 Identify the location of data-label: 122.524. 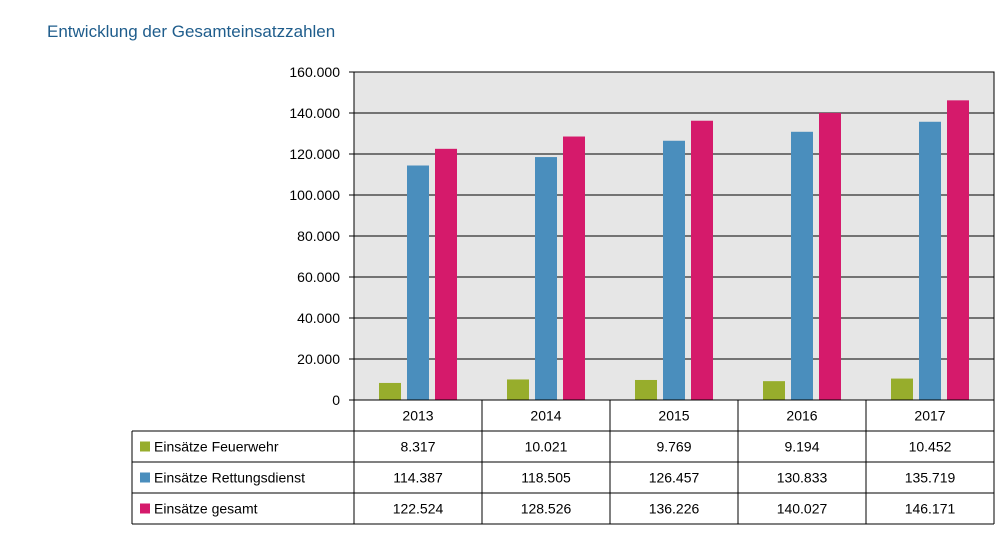
(418, 509).